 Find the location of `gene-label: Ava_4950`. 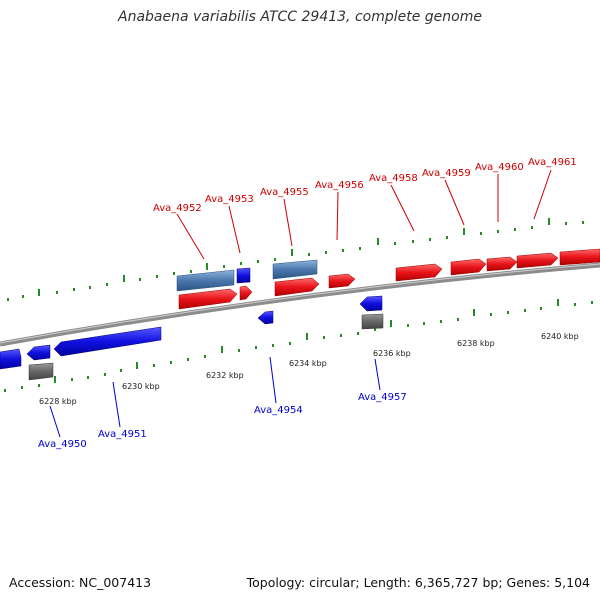

gene-label: Ava_4950 is located at coordinates (62, 444).